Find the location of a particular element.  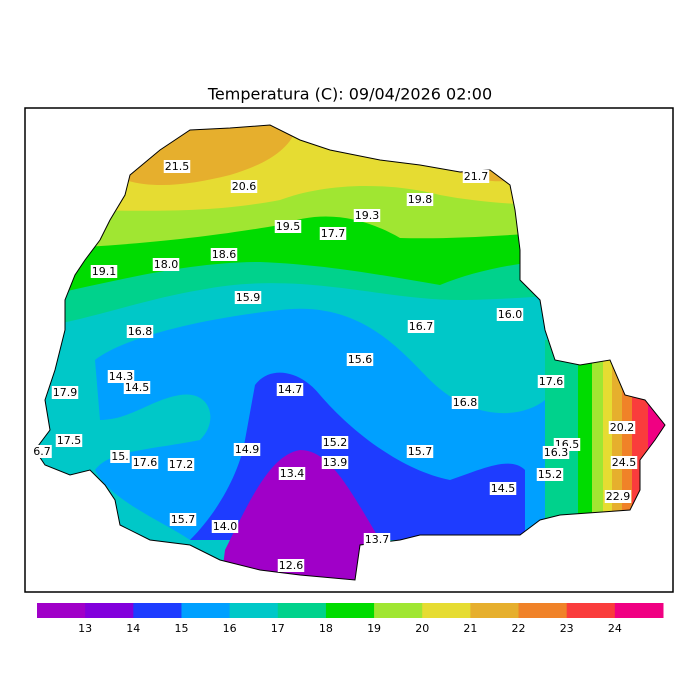

contour-label: 21.7 is located at coordinates (476, 176).